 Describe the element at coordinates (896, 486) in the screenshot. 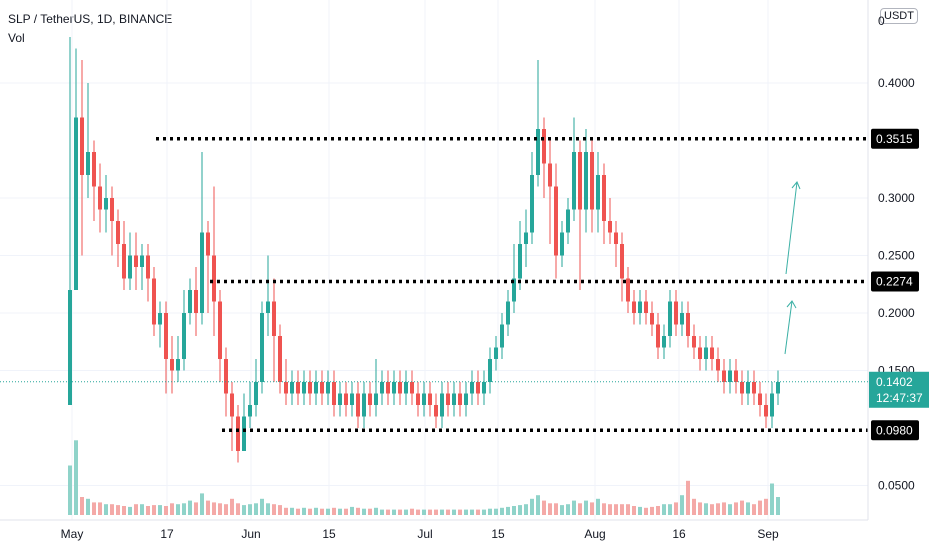

I see `price-tick: 0.0500` at that location.